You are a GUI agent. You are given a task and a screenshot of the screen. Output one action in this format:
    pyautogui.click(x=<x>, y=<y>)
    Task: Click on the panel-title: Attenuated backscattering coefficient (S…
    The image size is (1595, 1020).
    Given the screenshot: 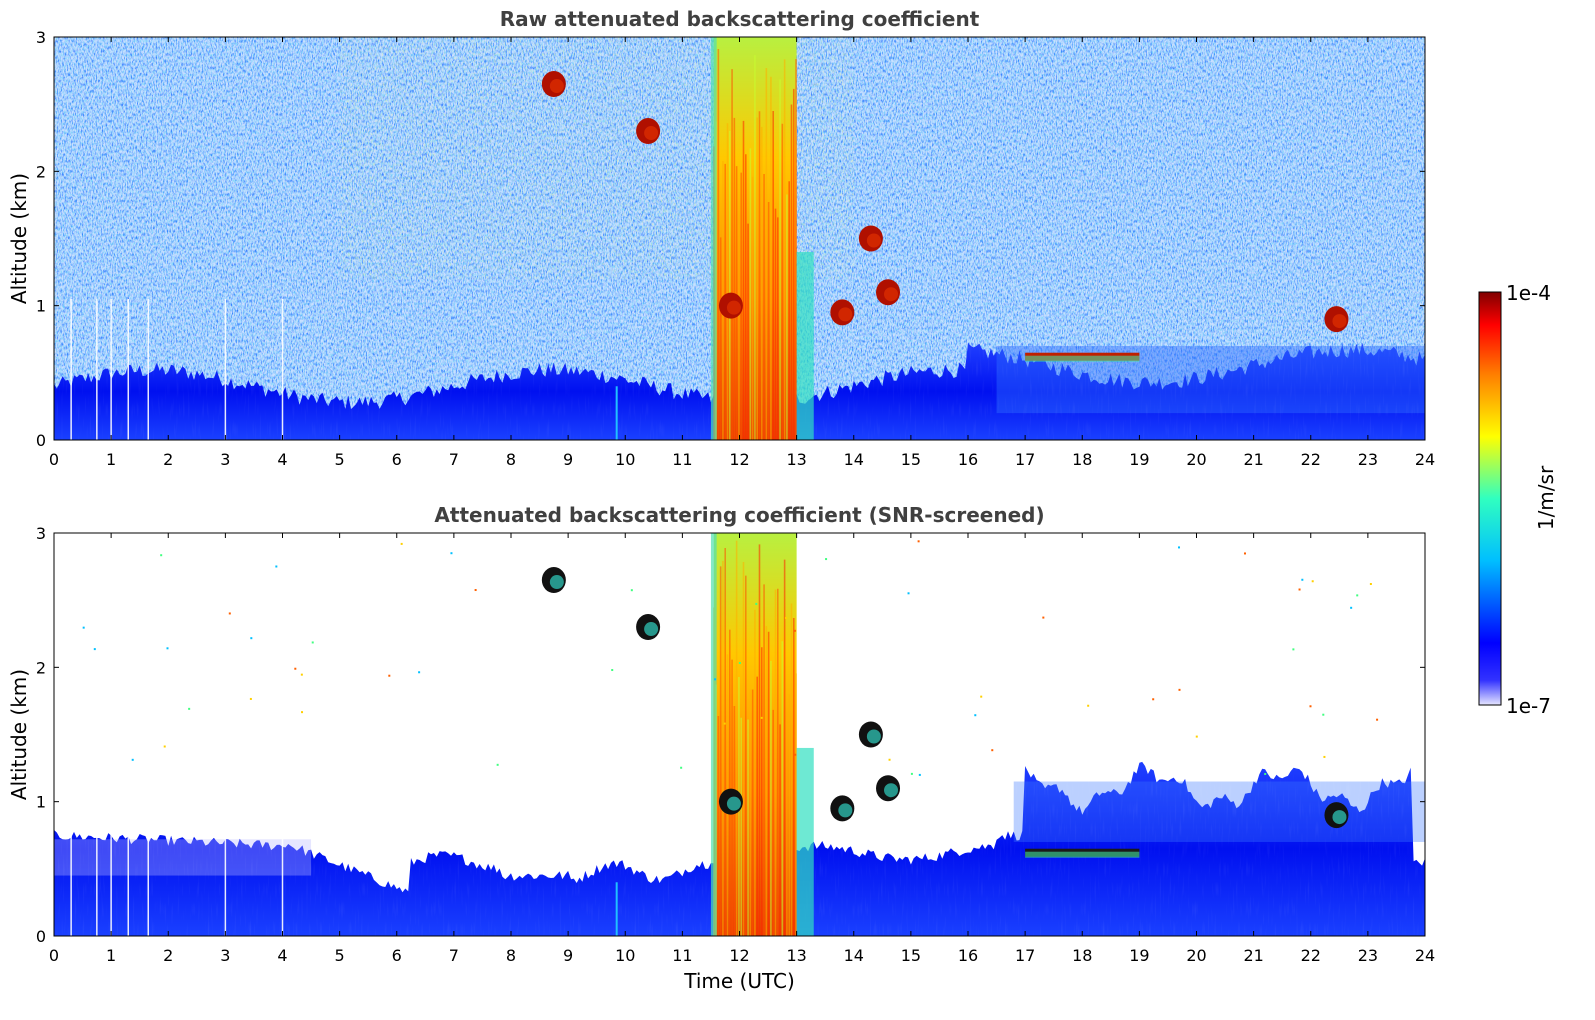 What is the action you would take?
    pyautogui.click(x=739, y=515)
    